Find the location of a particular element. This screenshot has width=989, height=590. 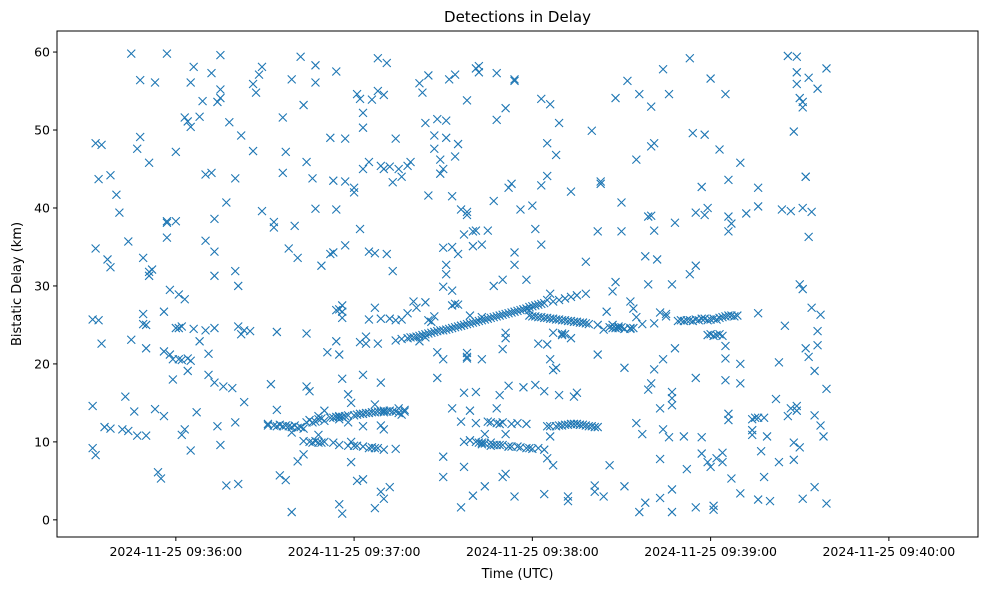

y-tick-label: 0 is located at coordinates (46, 519).